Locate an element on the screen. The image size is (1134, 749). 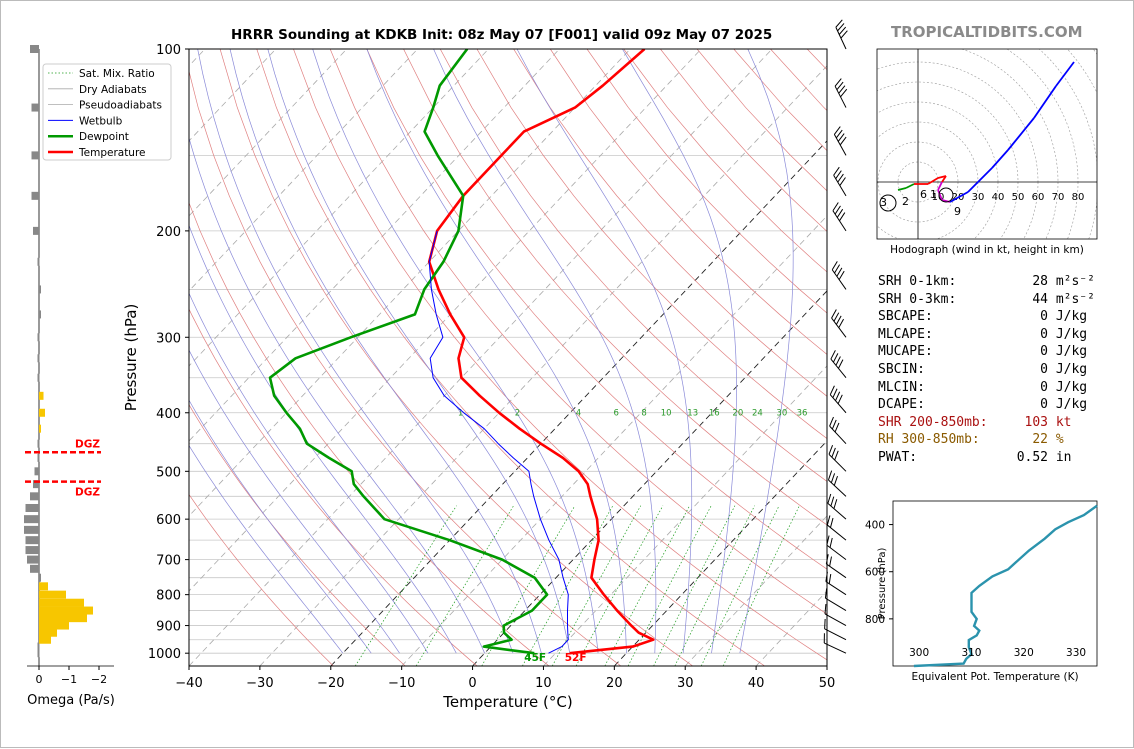
x-tick-label: −20 is located at coordinates (330, 683).